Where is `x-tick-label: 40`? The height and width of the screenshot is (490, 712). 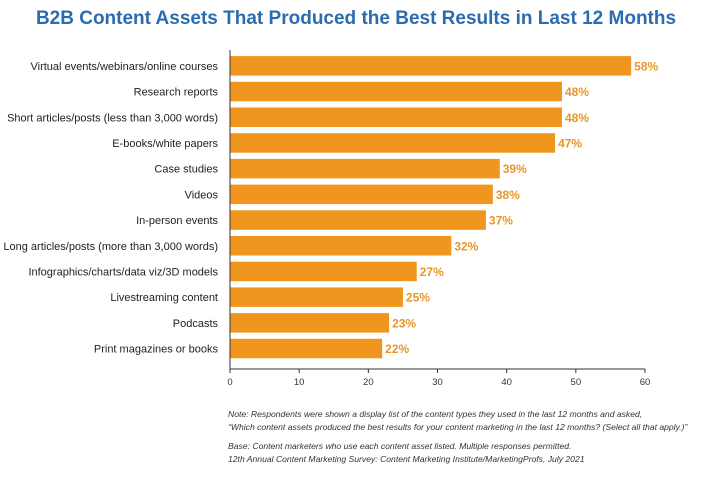 x-tick-label: 40 is located at coordinates (506, 382).